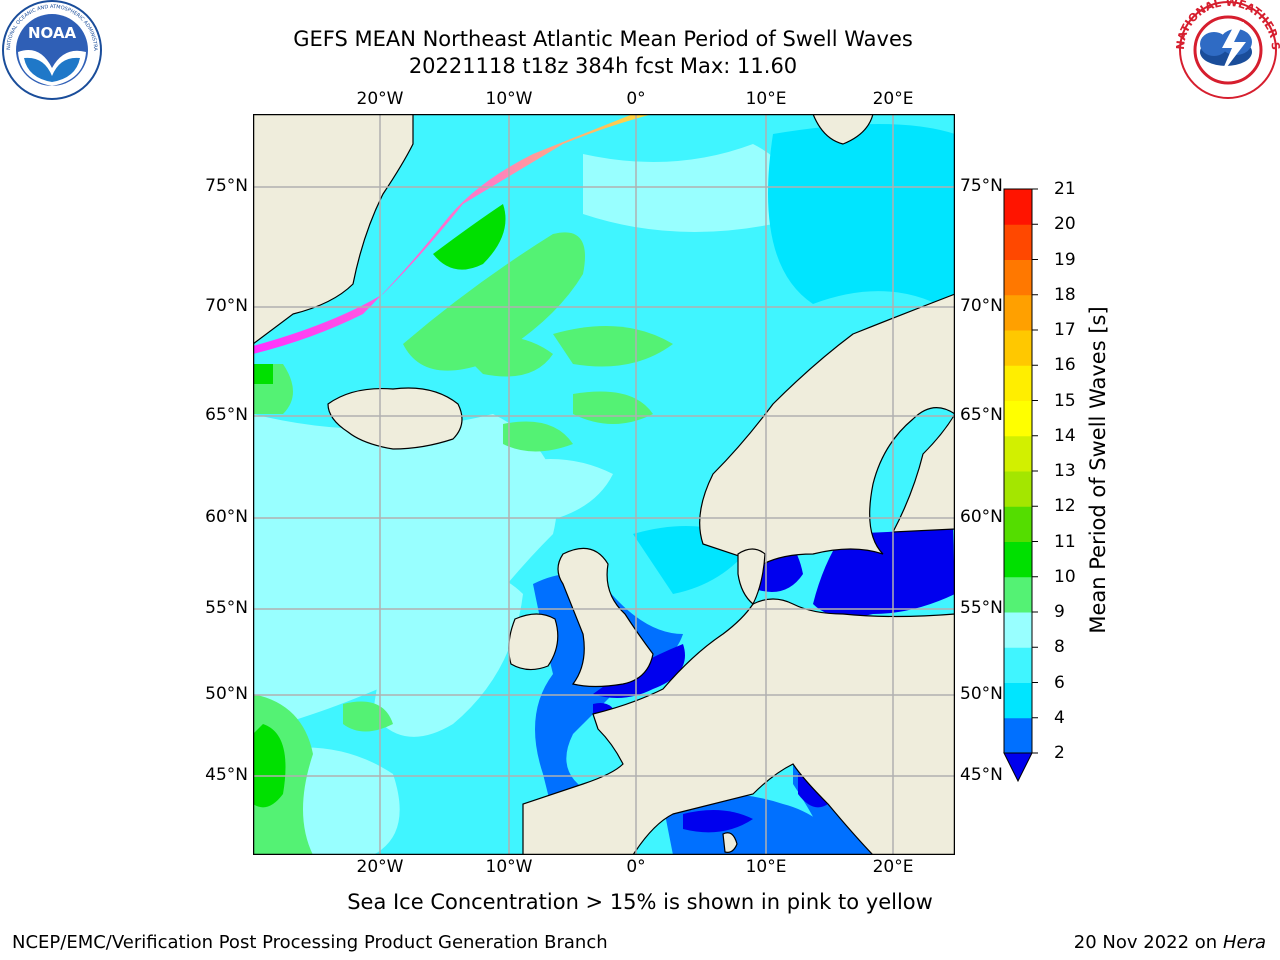 This screenshot has height=960, width=1280. I want to click on colorbar-tick-label: 15, so click(1065, 400).